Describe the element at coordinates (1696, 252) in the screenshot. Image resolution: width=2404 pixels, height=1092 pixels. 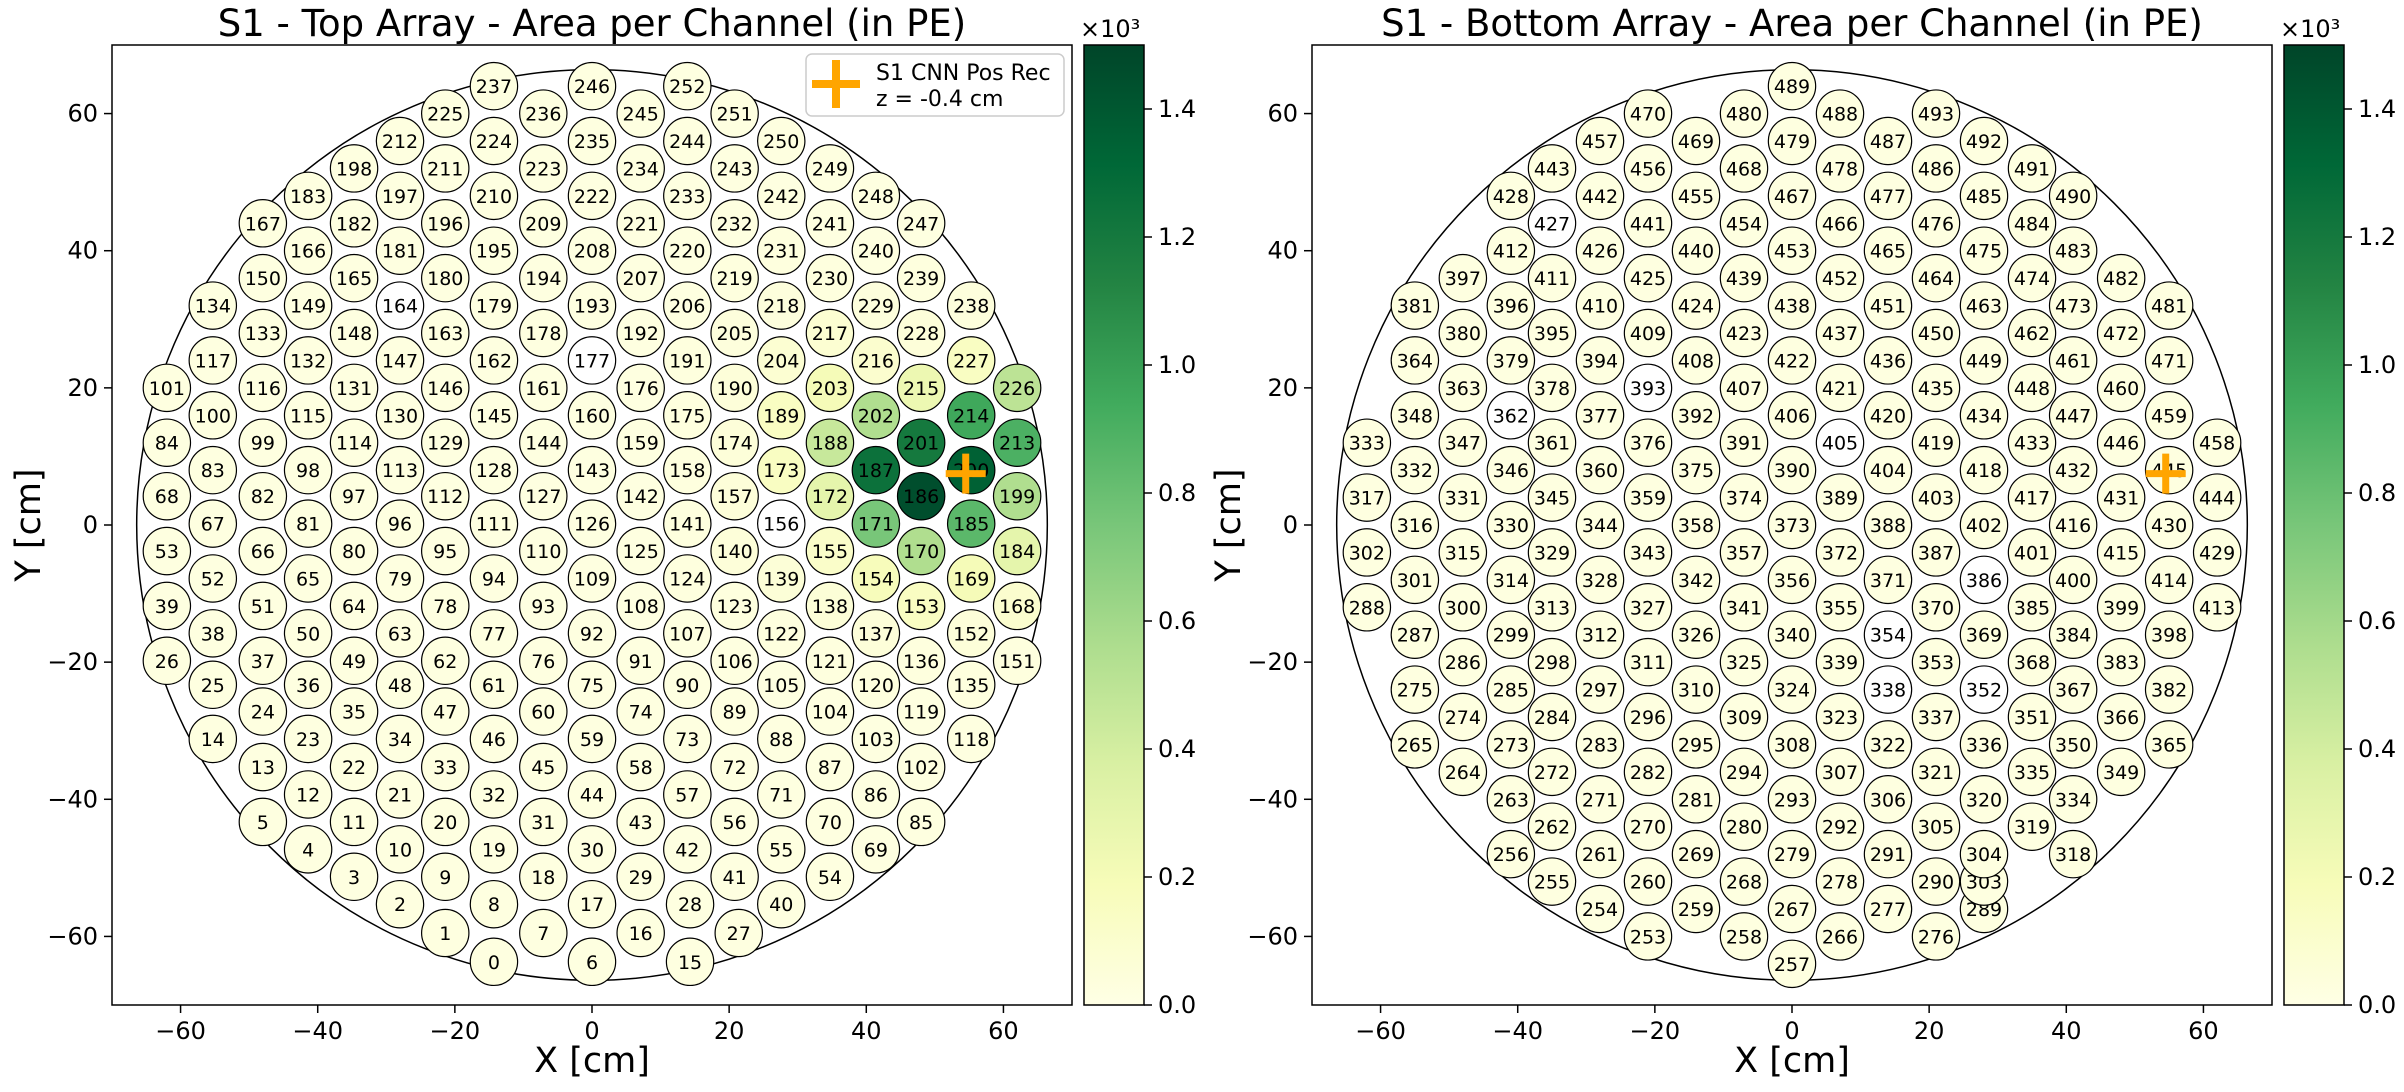
I see `channel-label: 440` at that location.